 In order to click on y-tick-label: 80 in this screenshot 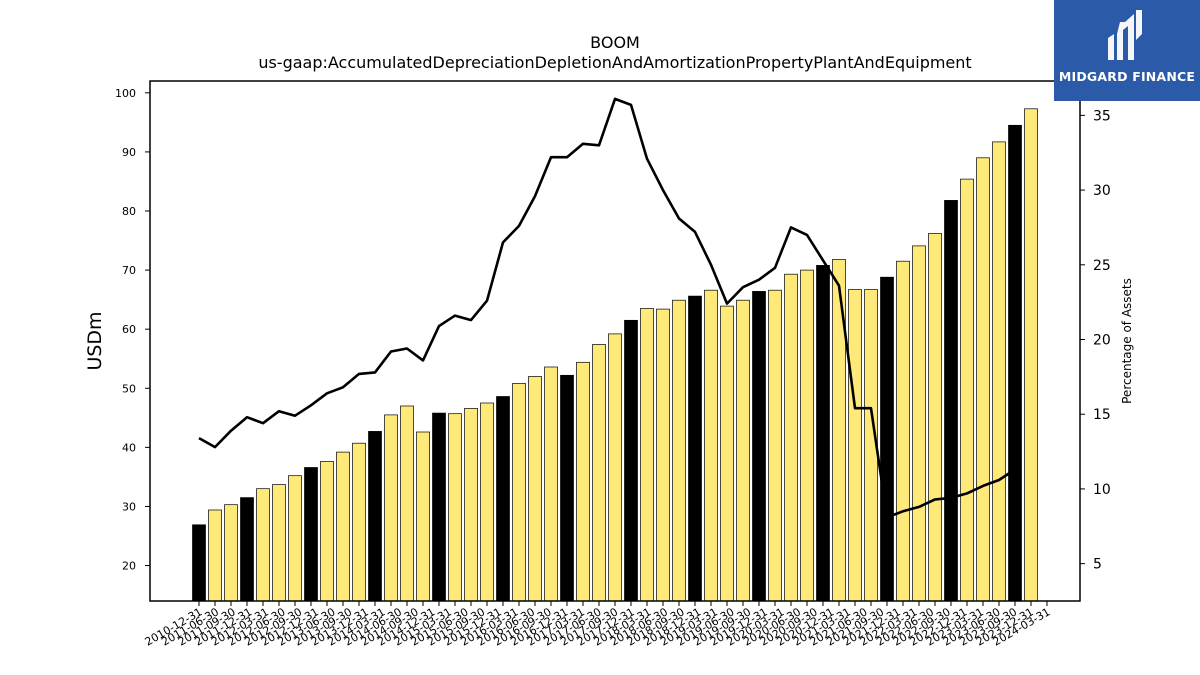, I will do `click(129, 211)`.